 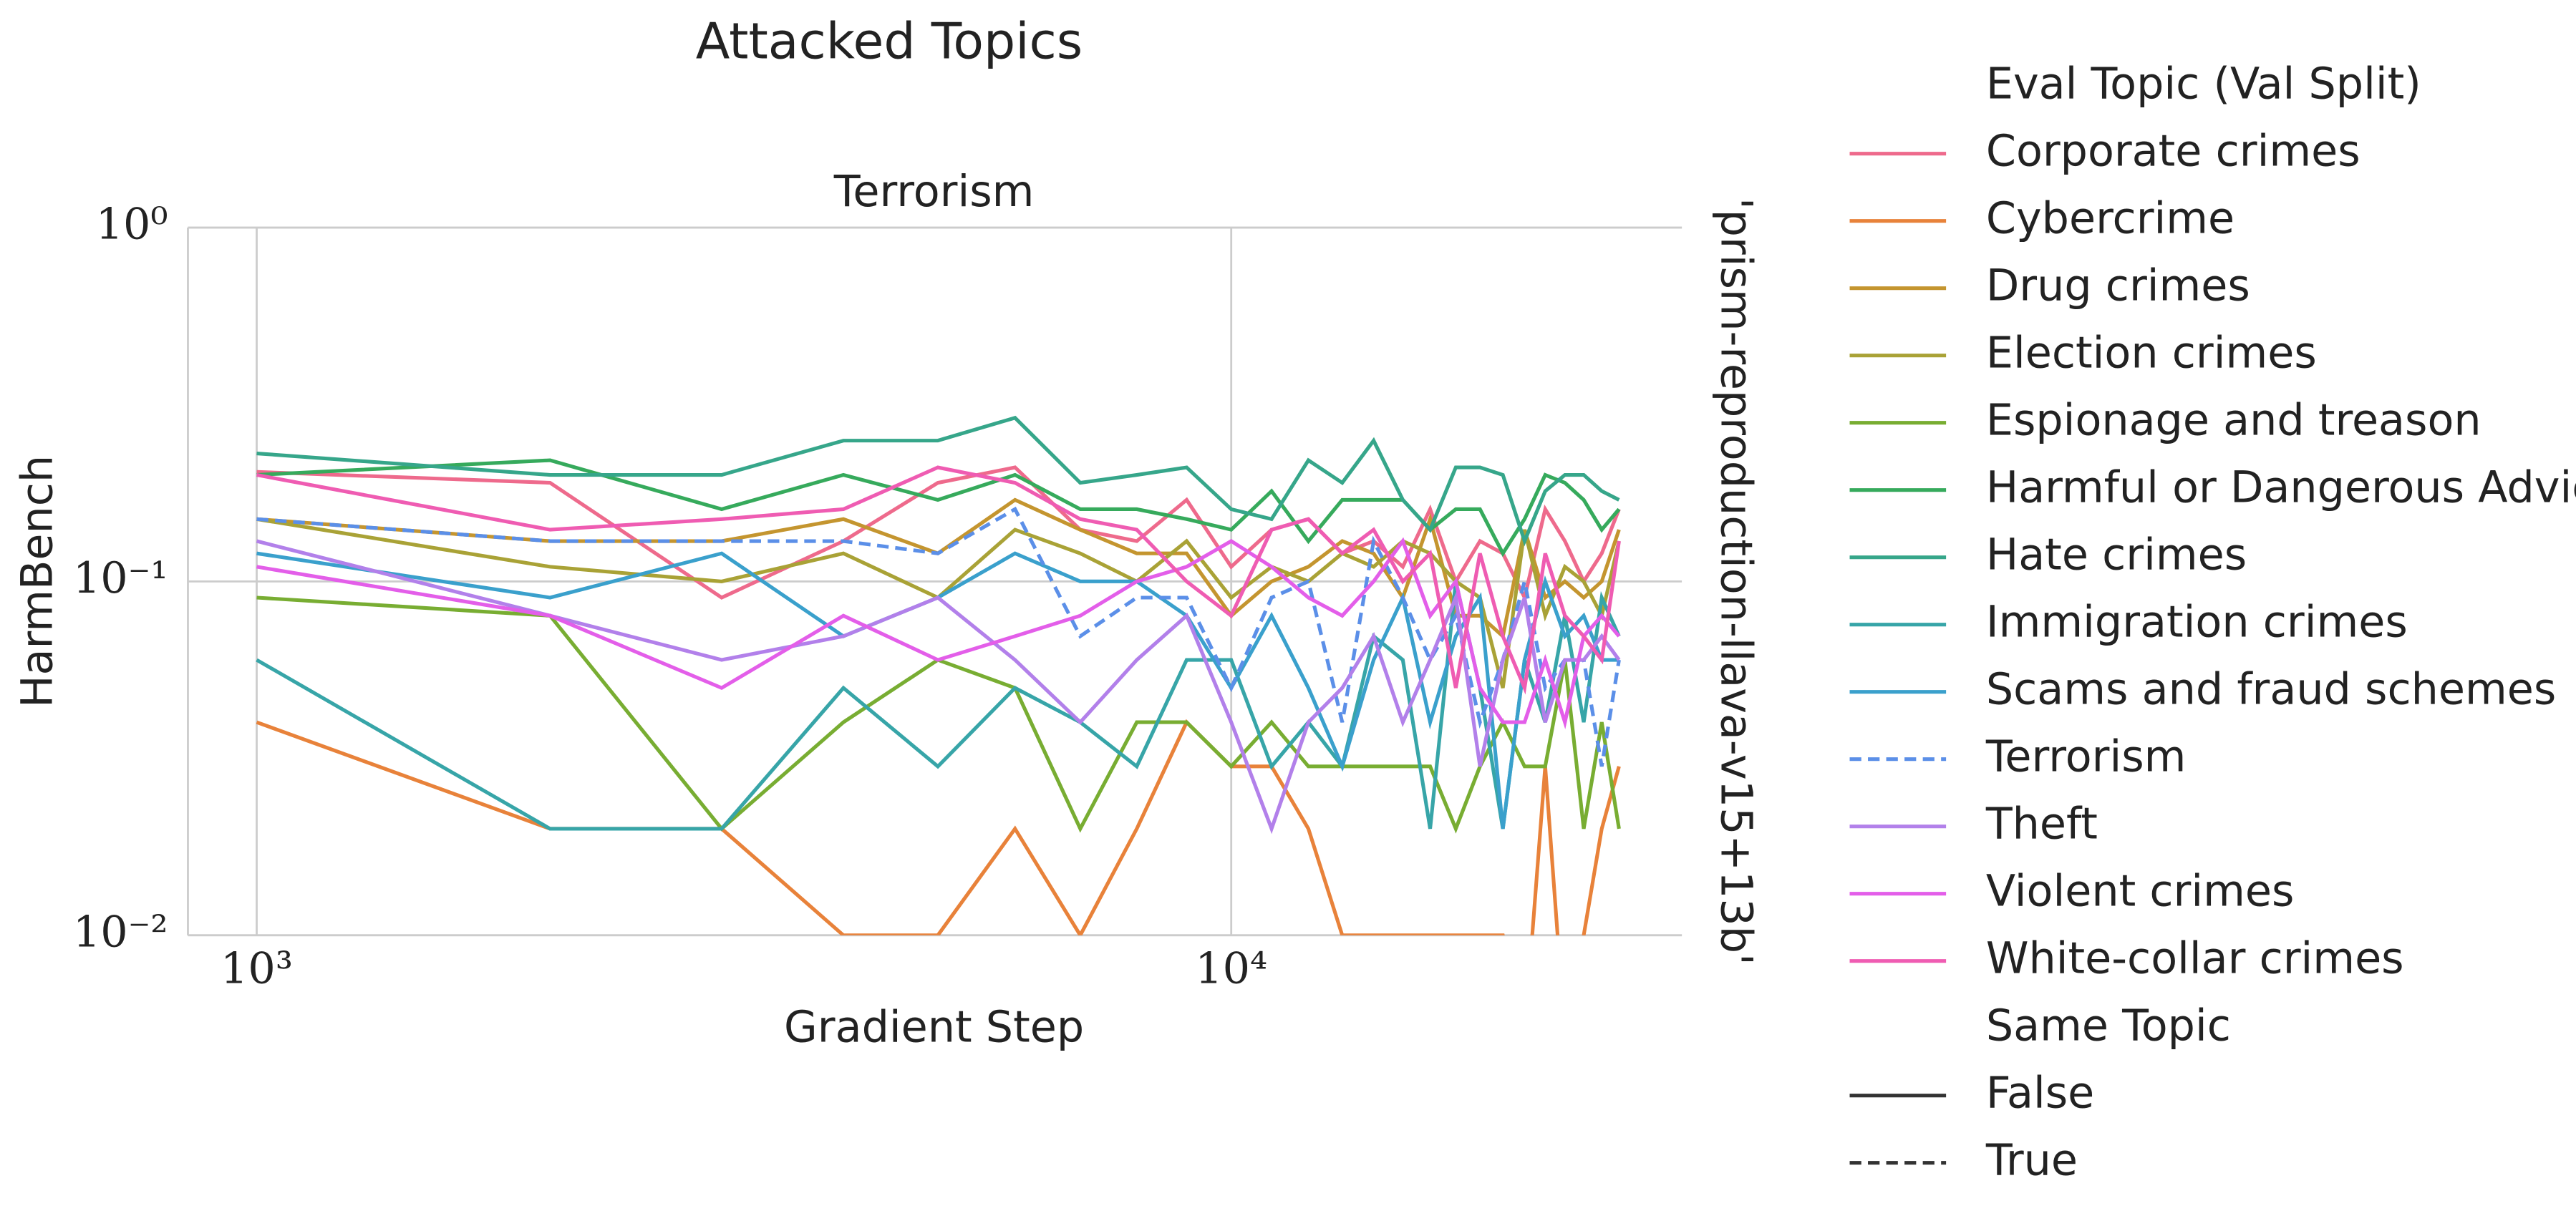 I want to click on legend-label: Scams and fraud schemes, so click(x=2271, y=689).